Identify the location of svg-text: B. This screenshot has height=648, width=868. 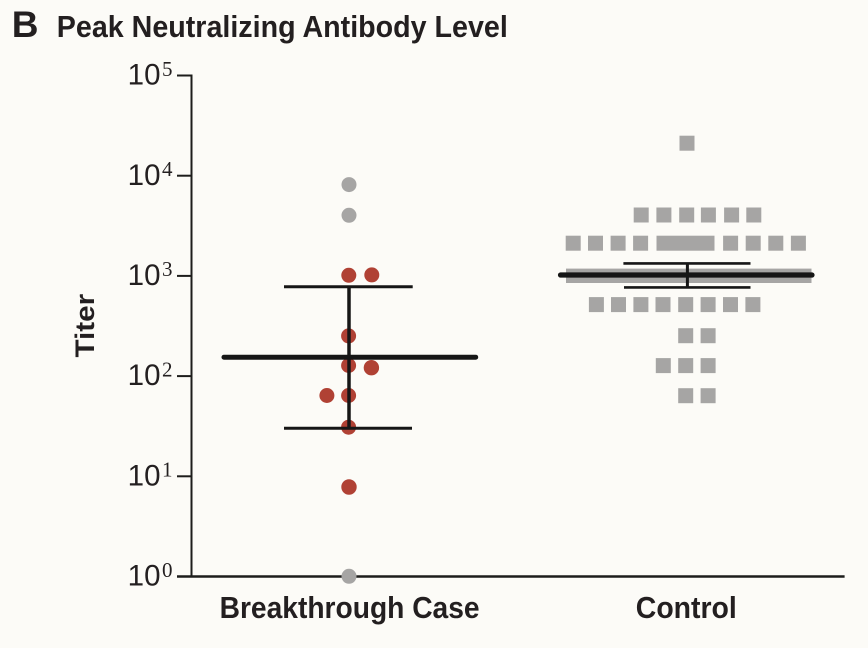
(25, 24).